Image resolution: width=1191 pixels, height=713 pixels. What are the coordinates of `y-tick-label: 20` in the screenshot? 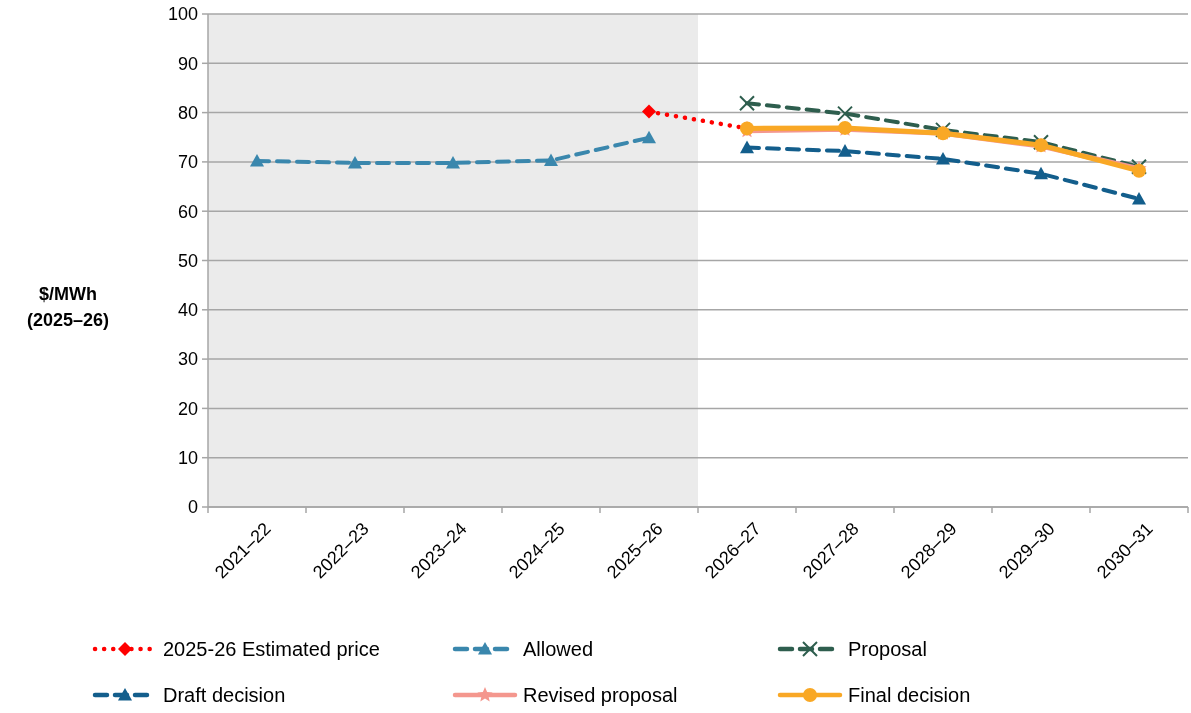 It's located at (187, 408).